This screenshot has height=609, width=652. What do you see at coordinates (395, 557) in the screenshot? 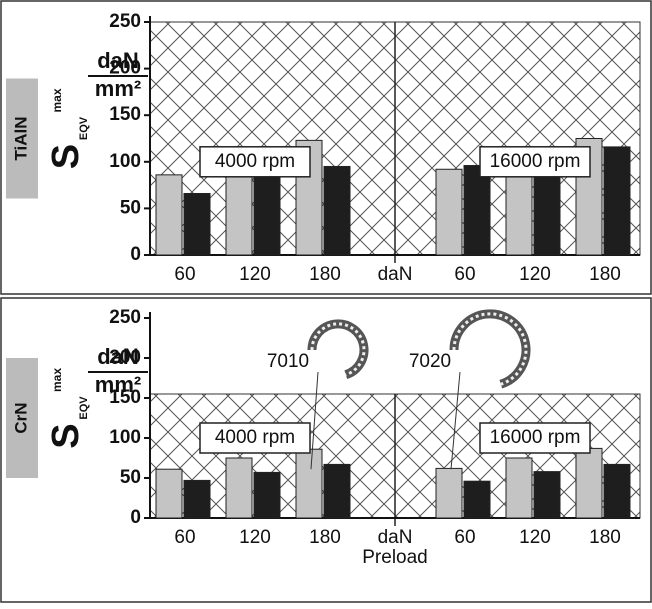
I see `x-label: Preload` at bounding box center [395, 557].